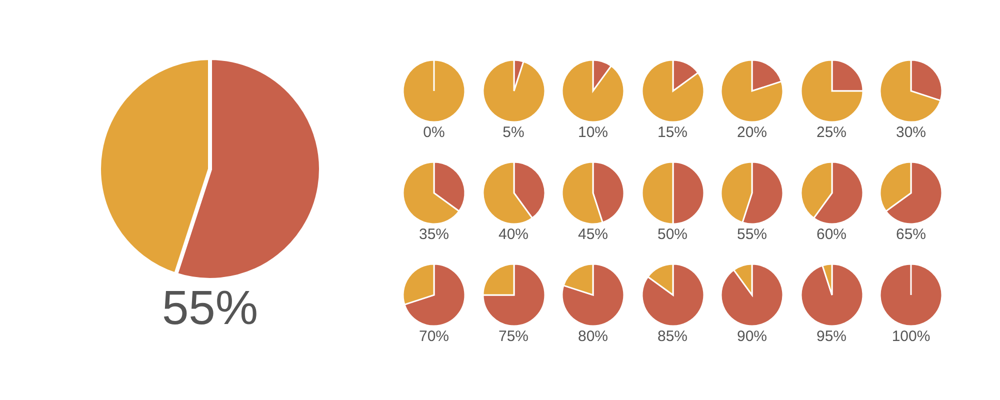  Describe the element at coordinates (593, 133) in the screenshot. I see `text: 10%` at that location.